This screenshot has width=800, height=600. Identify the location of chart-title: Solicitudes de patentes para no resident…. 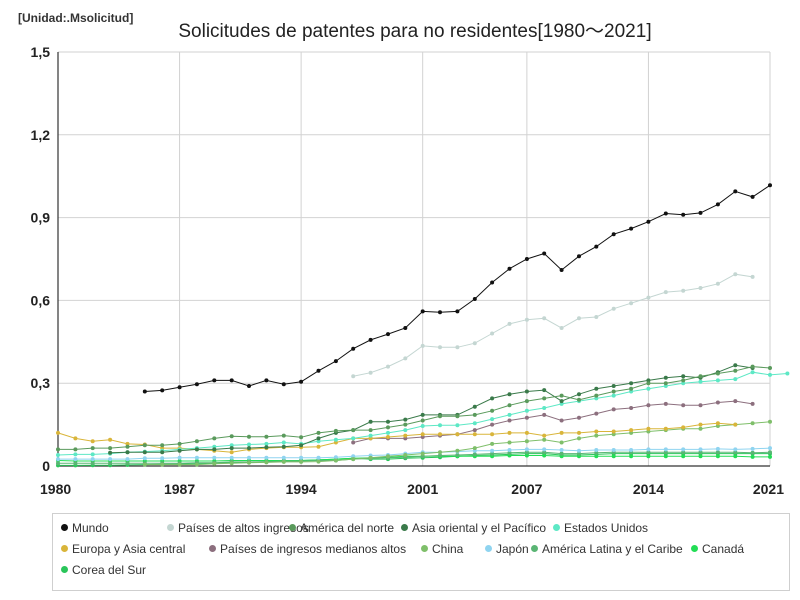
(415, 31).